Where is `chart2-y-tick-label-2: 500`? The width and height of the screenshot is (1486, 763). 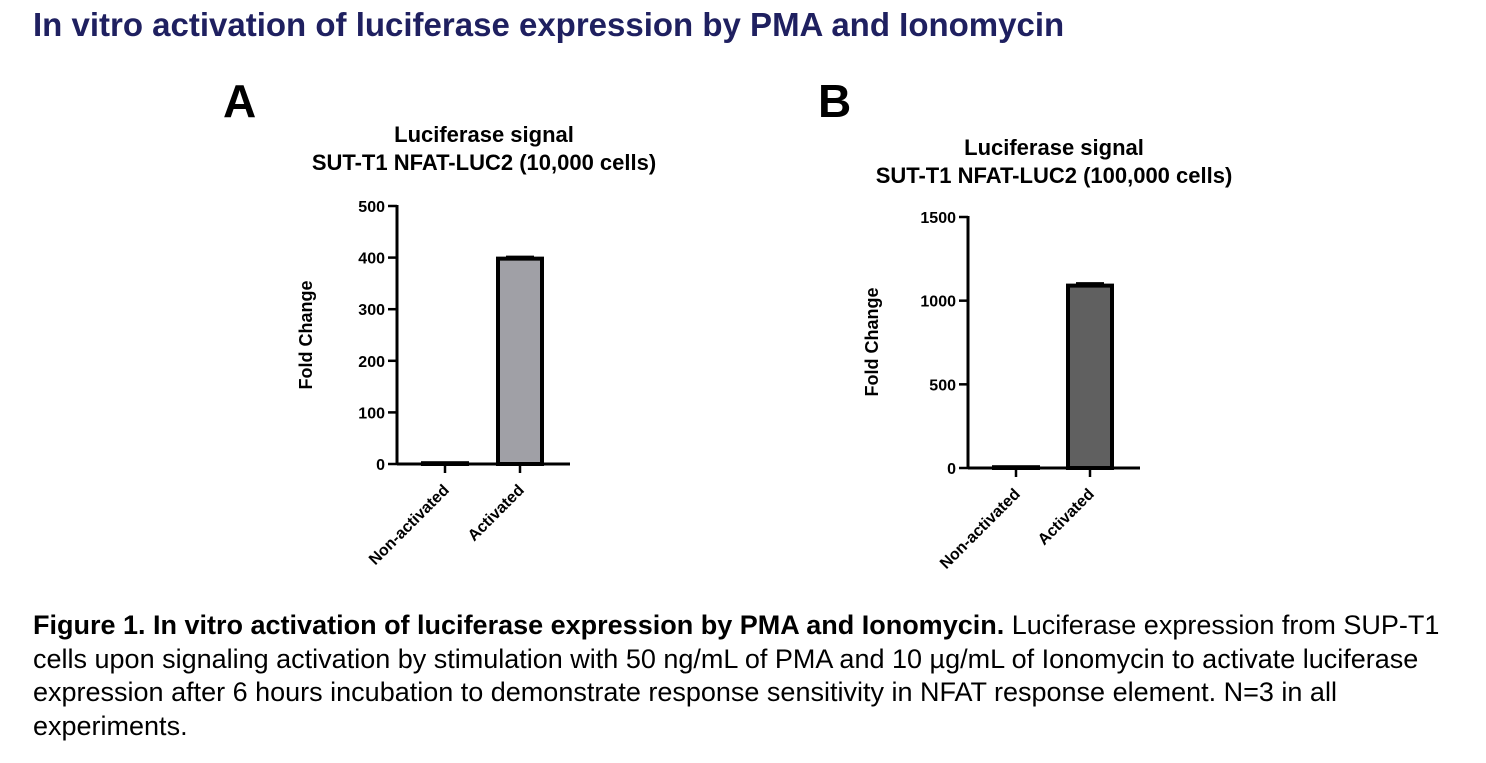 chart2-y-tick-label-2: 500 is located at coordinates (942, 385).